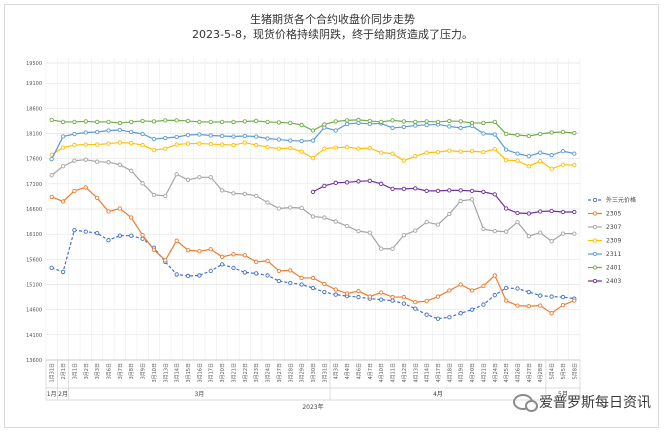 The width and height of the screenshot is (665, 434). I want to click on x-tick-label: 5月8日, so click(575, 371).